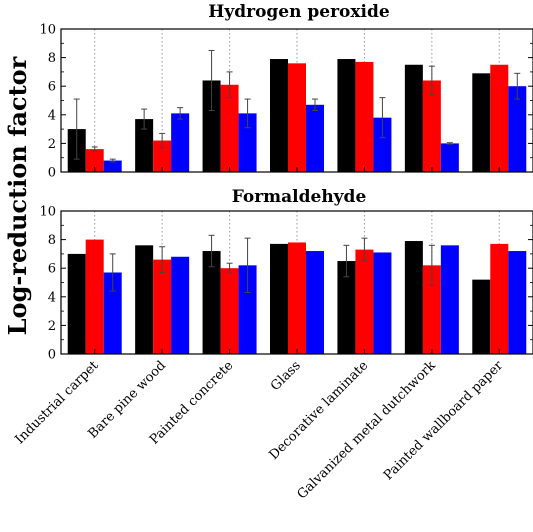  Describe the element at coordinates (444, 421) in the screenshot. I see `category-label: Painted wallboard paper` at that location.